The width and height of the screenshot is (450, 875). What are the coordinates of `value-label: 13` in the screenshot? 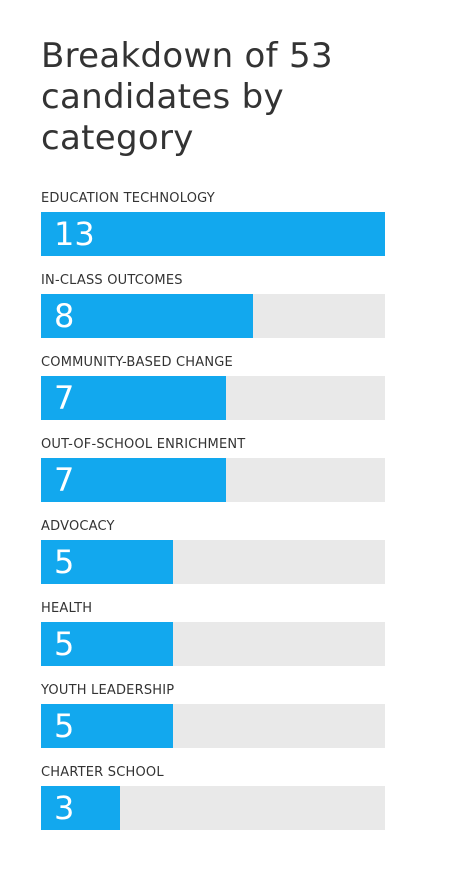 It's located at (74, 234).